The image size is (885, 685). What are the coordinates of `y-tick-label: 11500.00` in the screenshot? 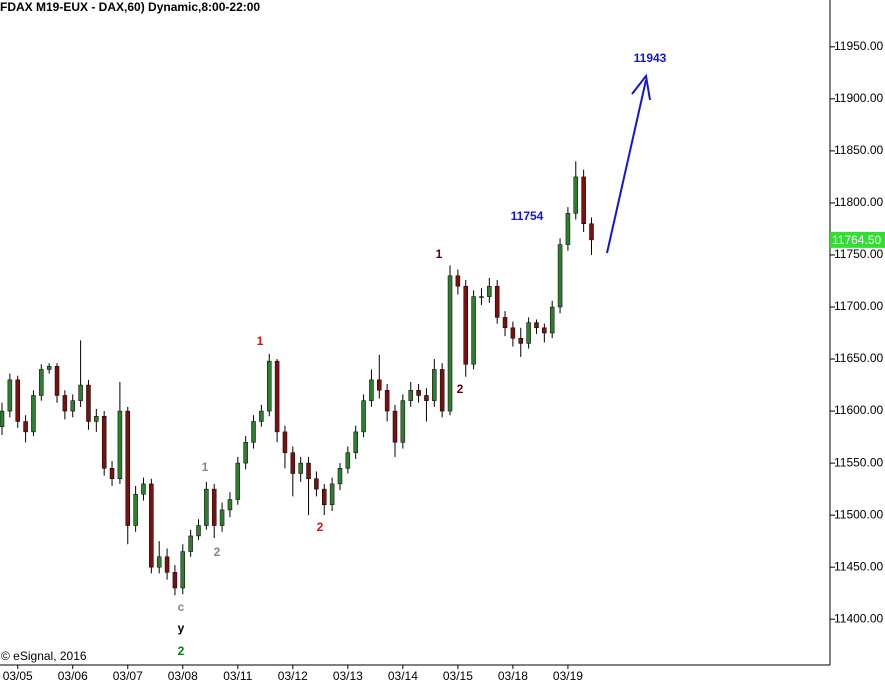 It's located at (858, 514).